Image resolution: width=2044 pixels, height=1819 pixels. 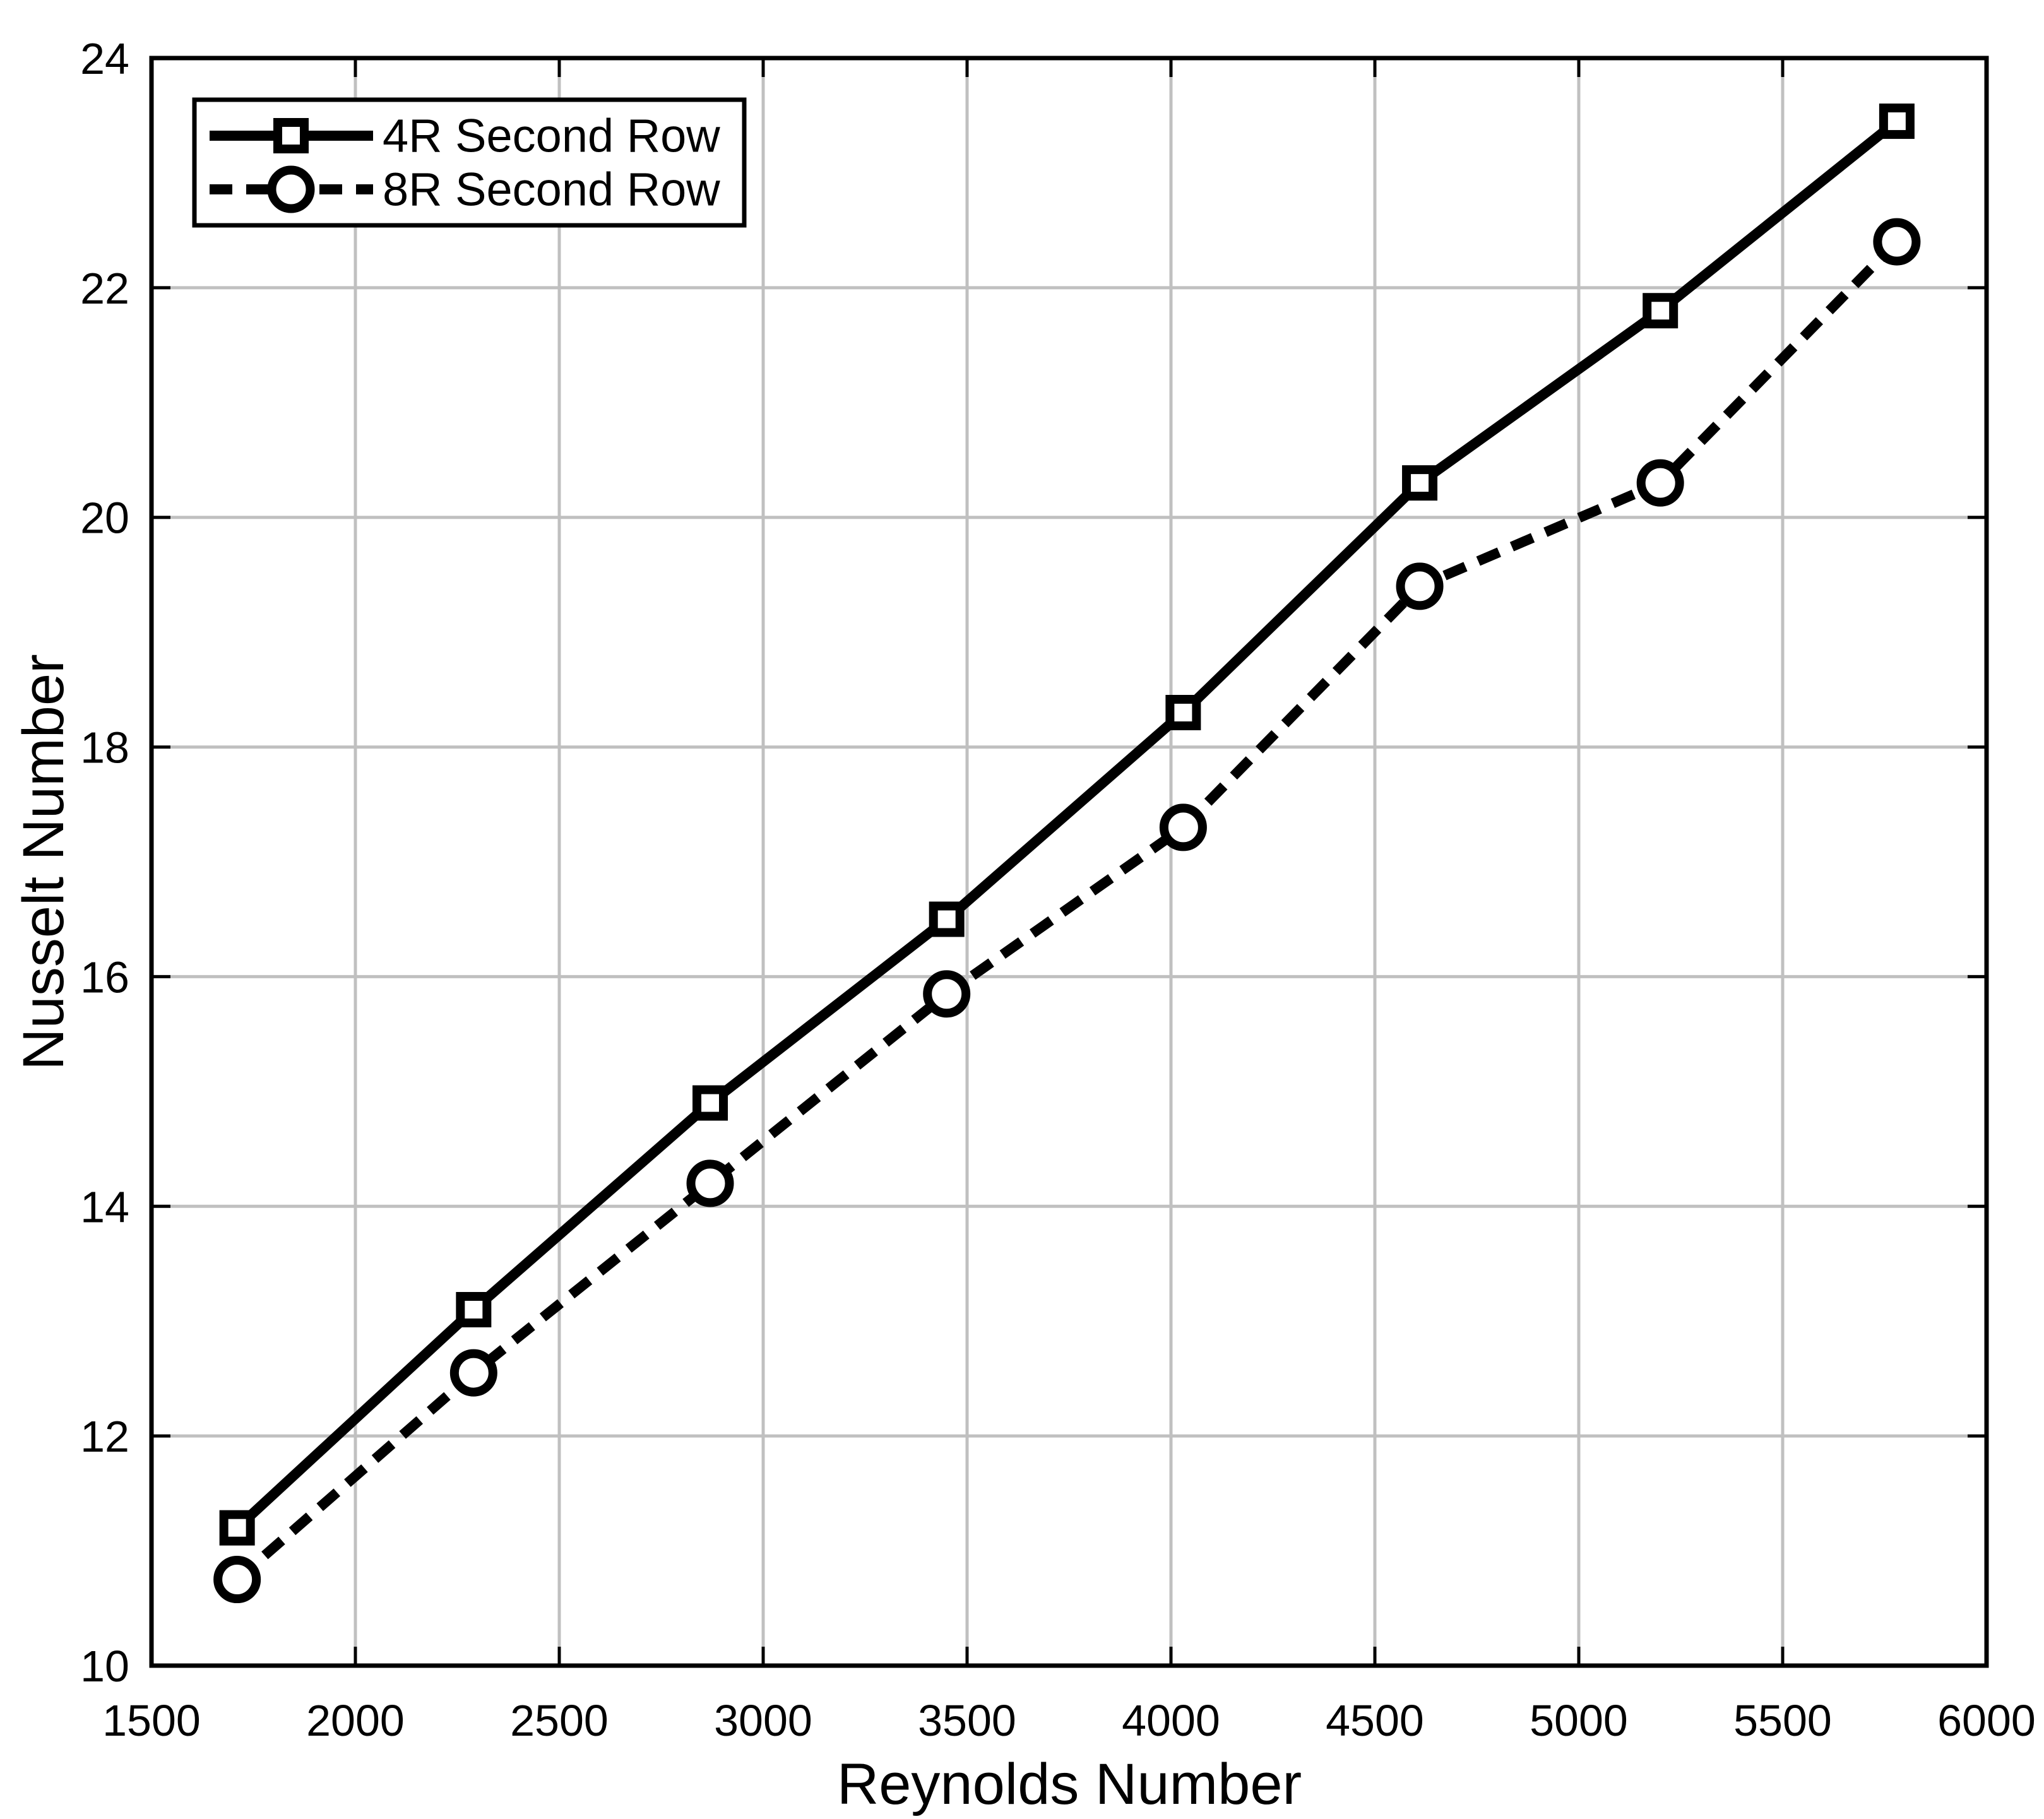 What do you see at coordinates (104, 748) in the screenshot?
I see `tick-label-y-18: 18` at bounding box center [104, 748].